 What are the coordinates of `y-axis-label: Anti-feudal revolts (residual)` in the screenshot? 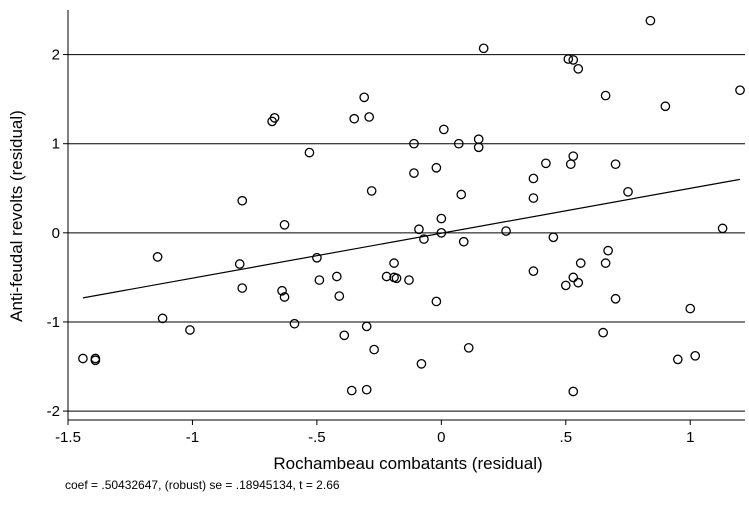 It's located at (16, 216).